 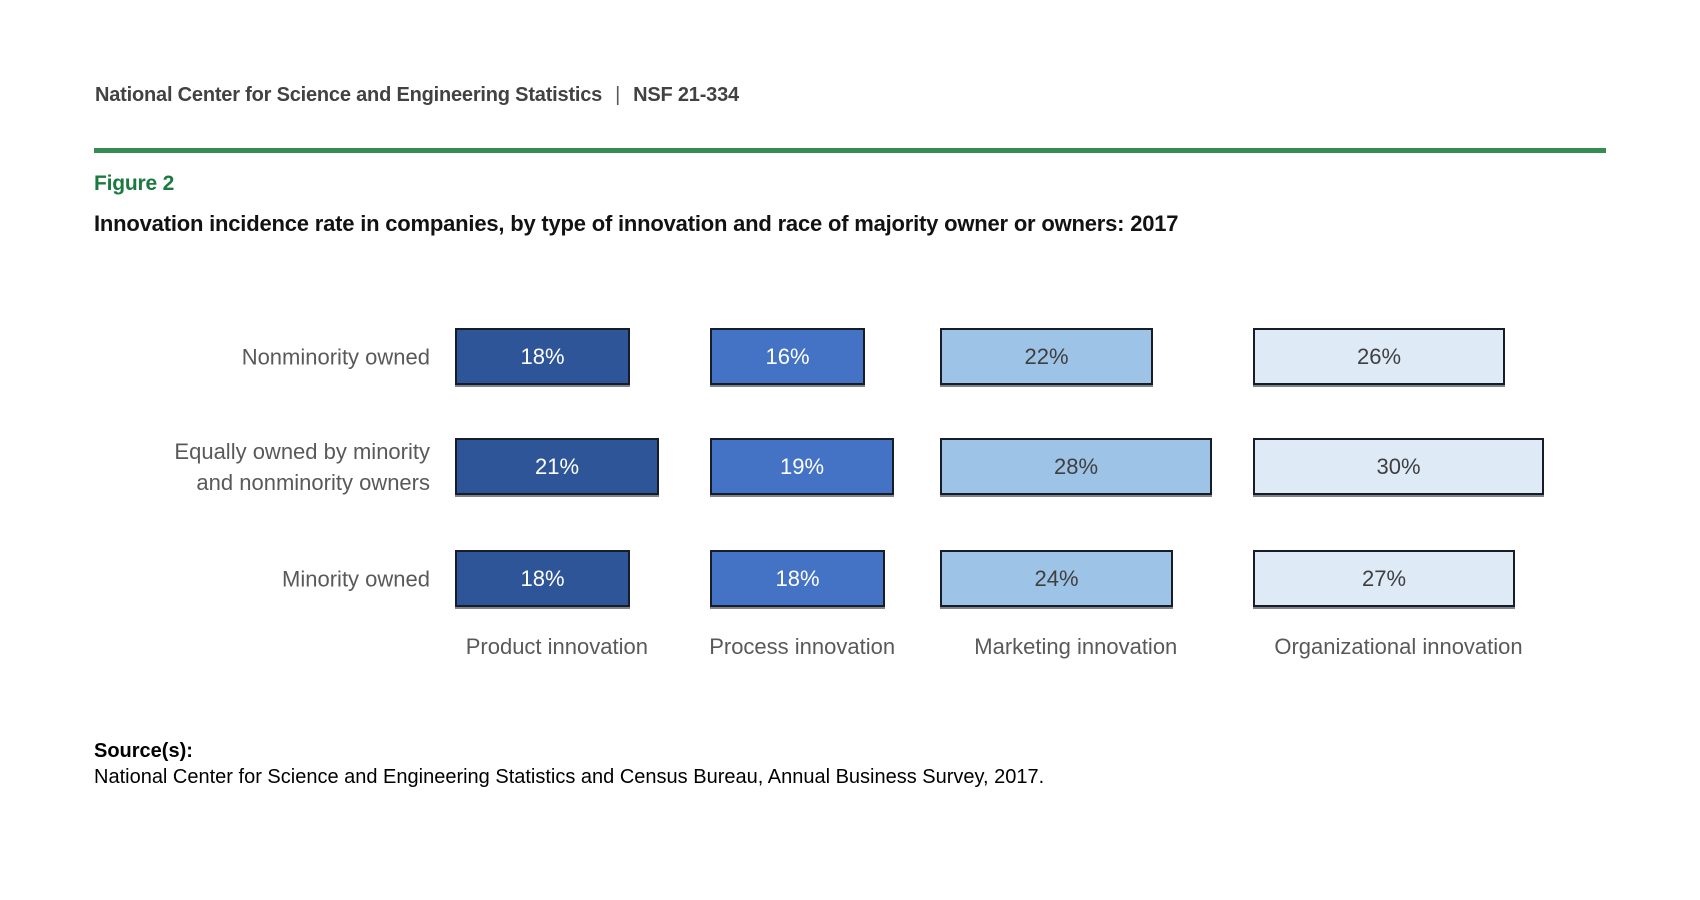 I want to click on row-label-line: Equally owned by minority, so click(x=302, y=451).